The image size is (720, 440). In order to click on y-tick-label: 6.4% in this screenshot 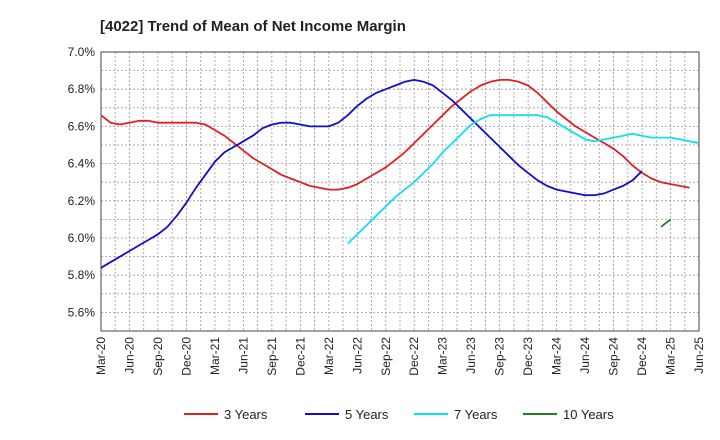, I will do `click(82, 164)`.